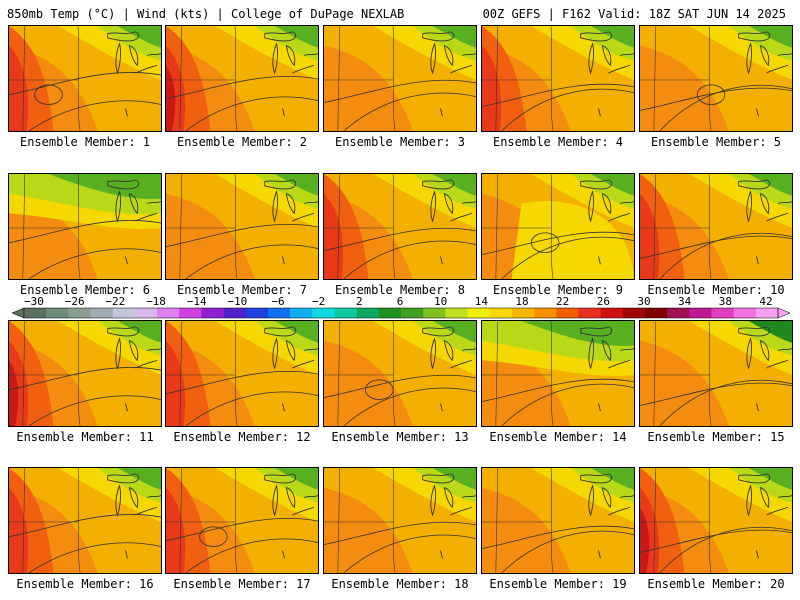 The height and width of the screenshot is (600, 800). I want to click on ensemble-member-label: Ensemble Member: 7, so click(242, 290).